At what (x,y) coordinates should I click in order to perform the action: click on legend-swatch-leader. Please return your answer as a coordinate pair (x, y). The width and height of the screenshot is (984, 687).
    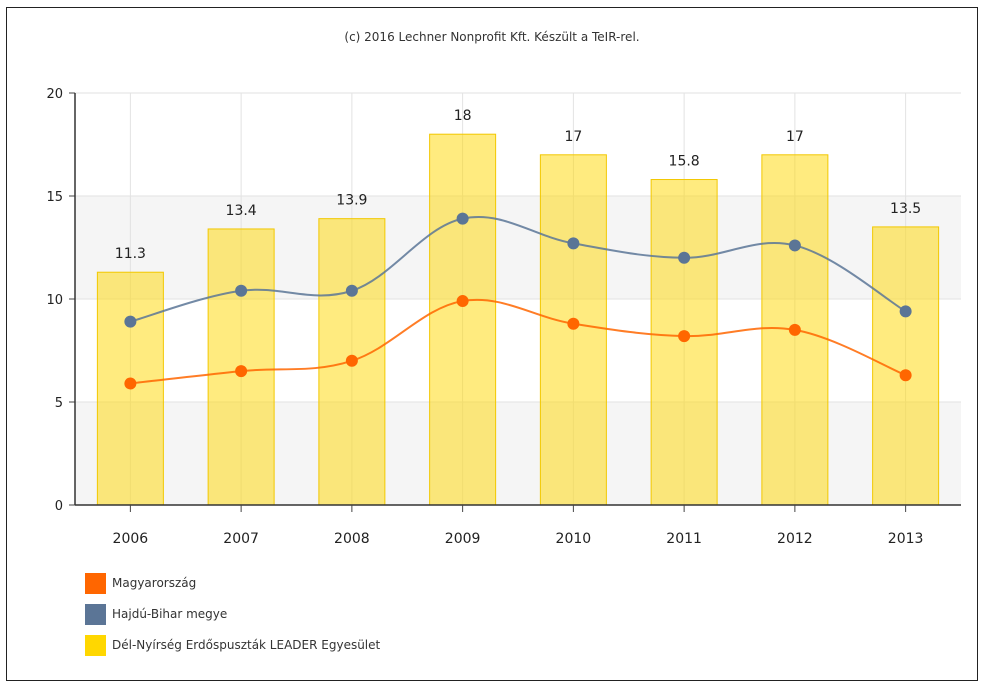
    Looking at the image, I should click on (95, 645).